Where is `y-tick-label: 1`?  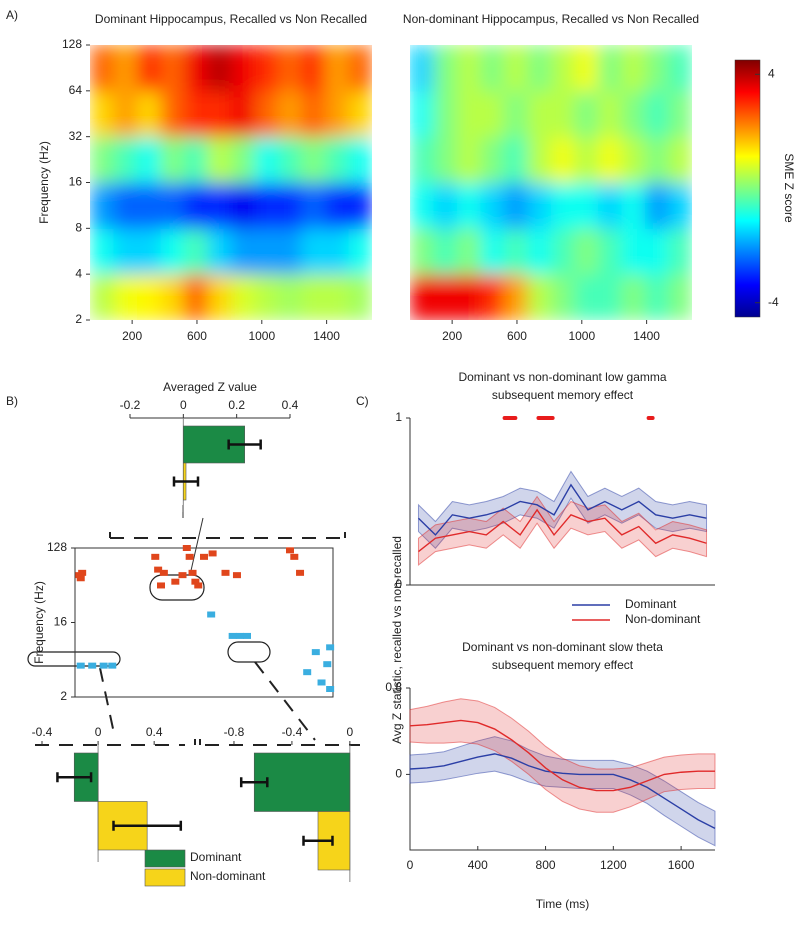
y-tick-label: 1 is located at coordinates (398, 417).